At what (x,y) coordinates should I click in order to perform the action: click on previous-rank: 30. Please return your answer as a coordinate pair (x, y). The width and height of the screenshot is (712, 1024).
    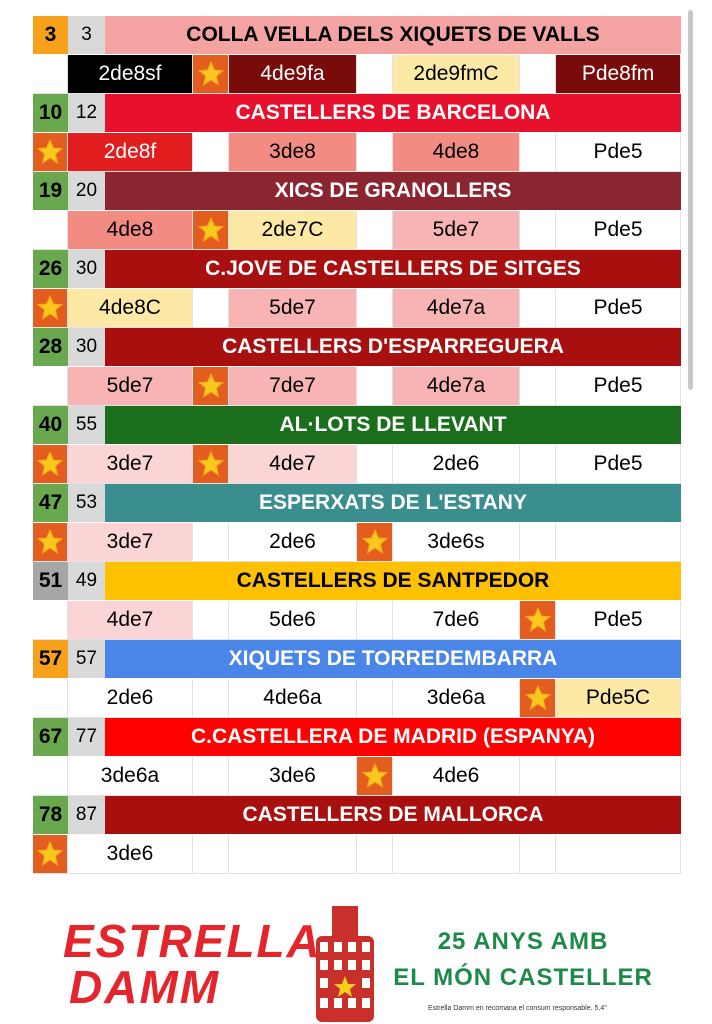
    Looking at the image, I should click on (86, 347).